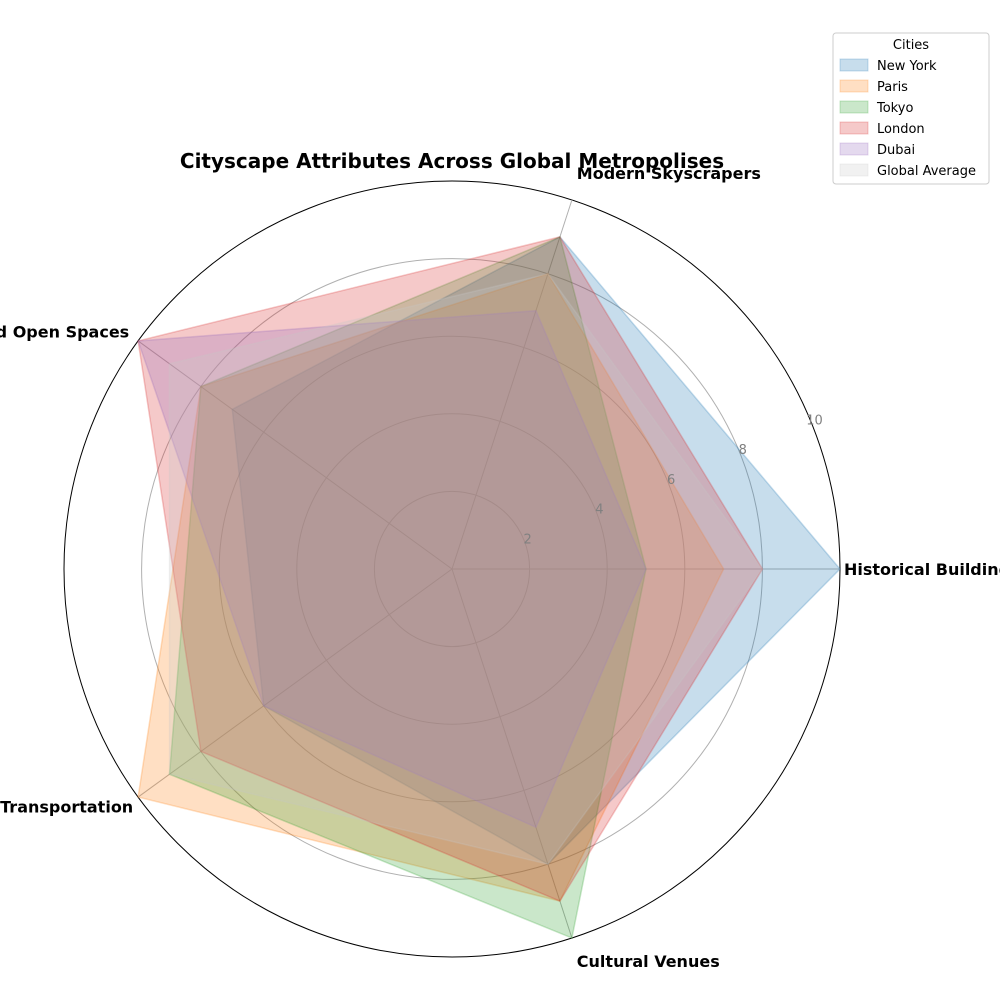 The image size is (1000, 1000). Describe the element at coordinates (528, 539) in the screenshot. I see `radial-tick-label: 2` at that location.